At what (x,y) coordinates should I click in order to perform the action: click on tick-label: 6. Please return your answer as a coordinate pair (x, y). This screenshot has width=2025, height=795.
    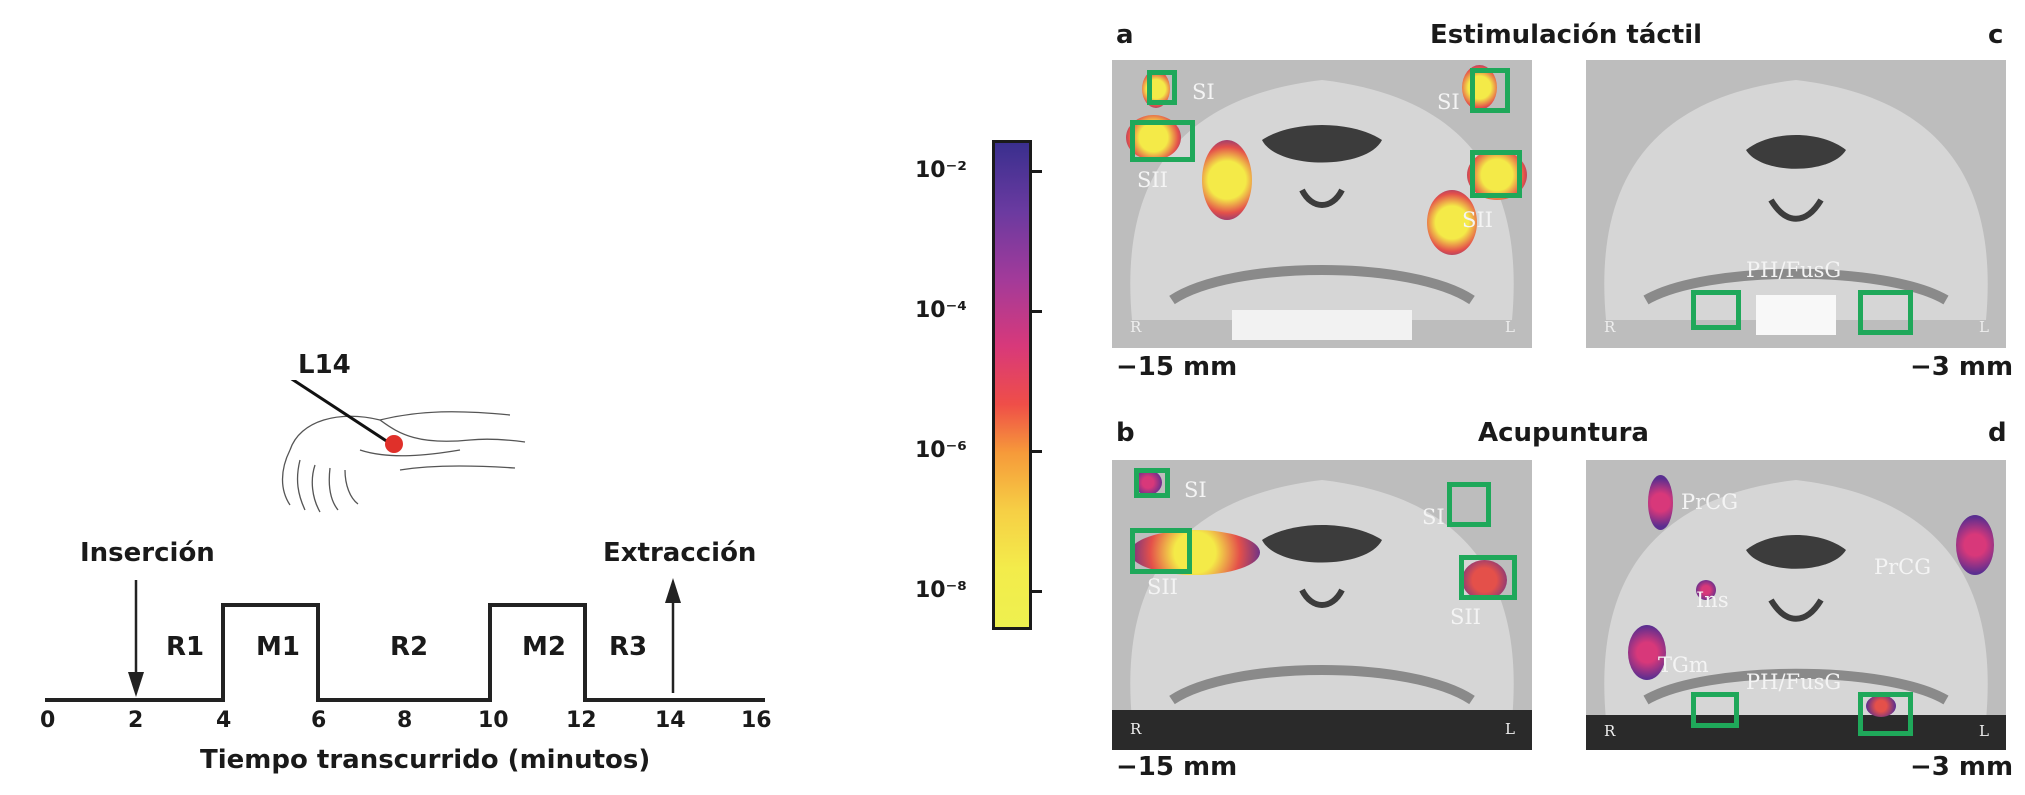
    Looking at the image, I should click on (319, 720).